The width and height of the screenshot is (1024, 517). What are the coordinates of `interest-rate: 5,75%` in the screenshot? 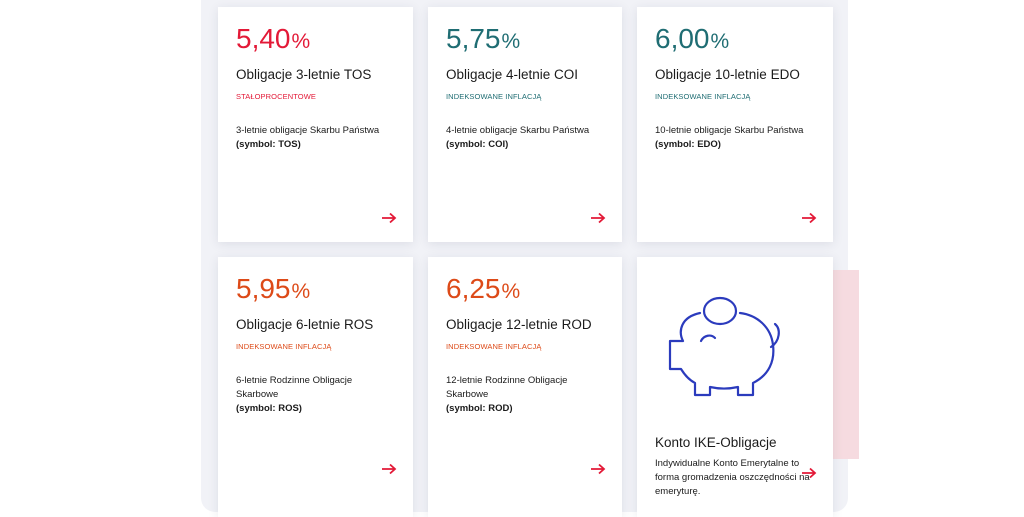 It's located at (483, 38).